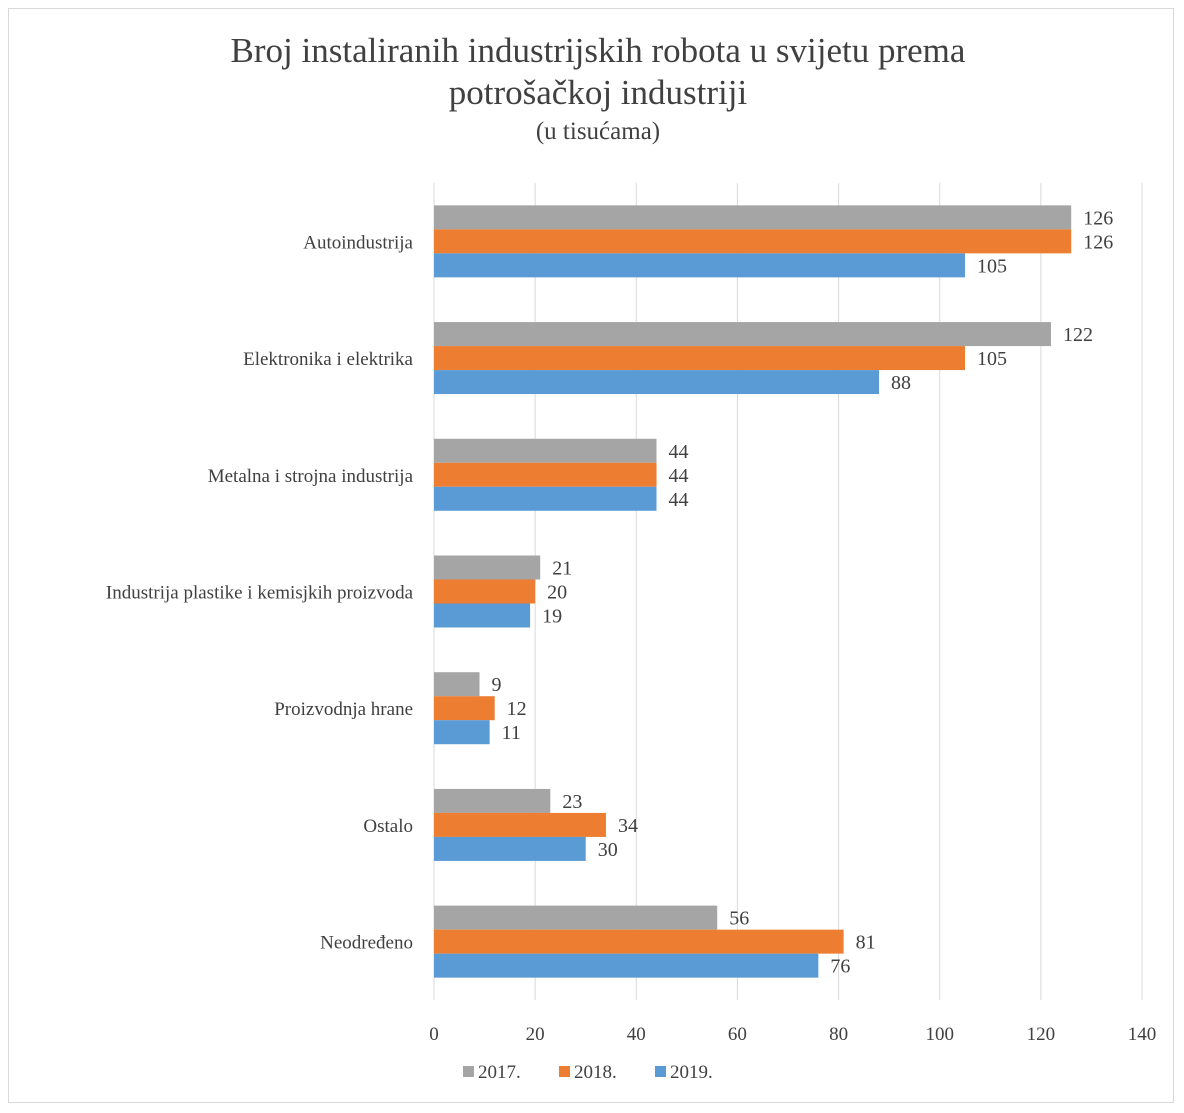  I want to click on legend-swatch-2018, so click(564, 1071).